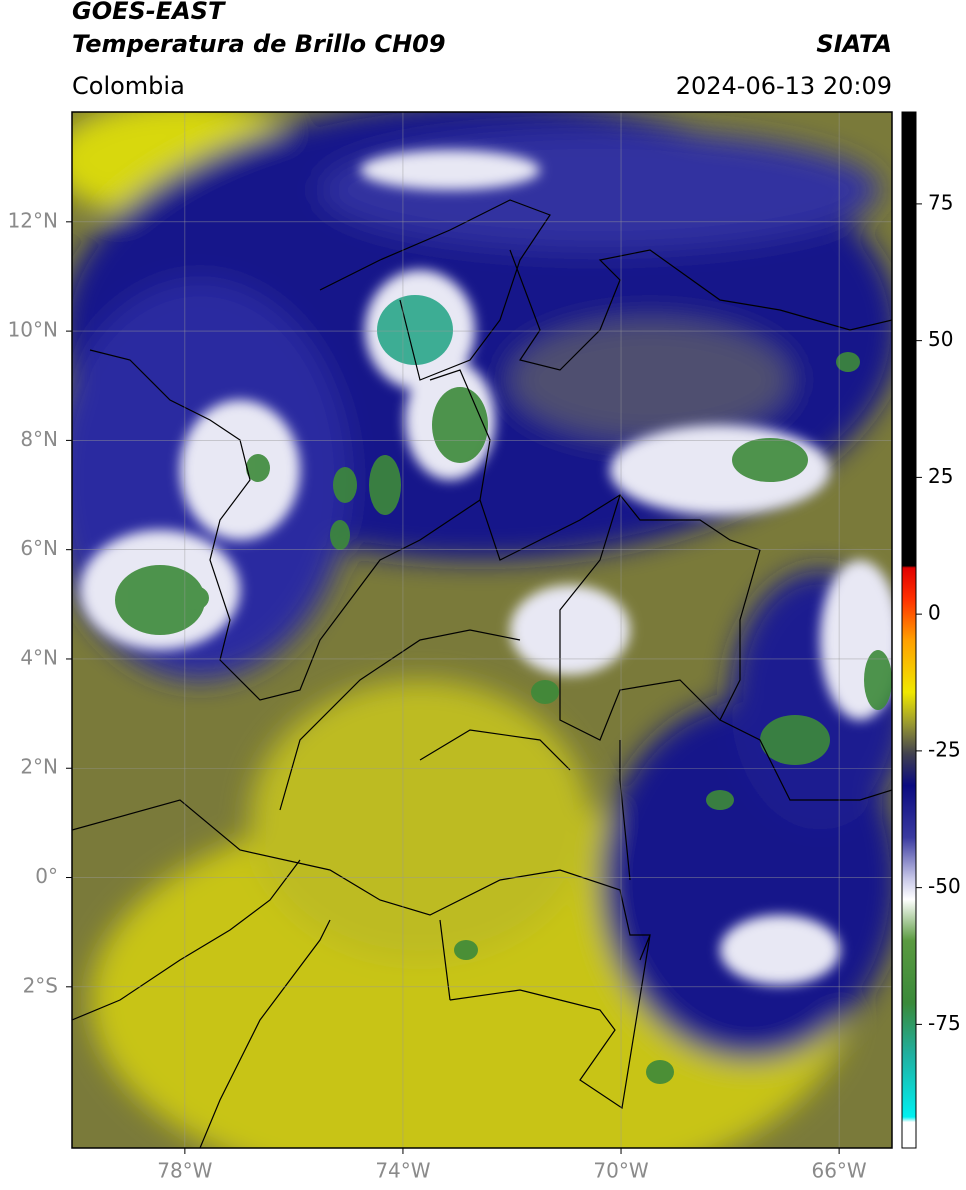 The image size is (966, 1190). What do you see at coordinates (259, 44) in the screenshot?
I see `subtitle: Temperatura de Brillo CH09` at bounding box center [259, 44].